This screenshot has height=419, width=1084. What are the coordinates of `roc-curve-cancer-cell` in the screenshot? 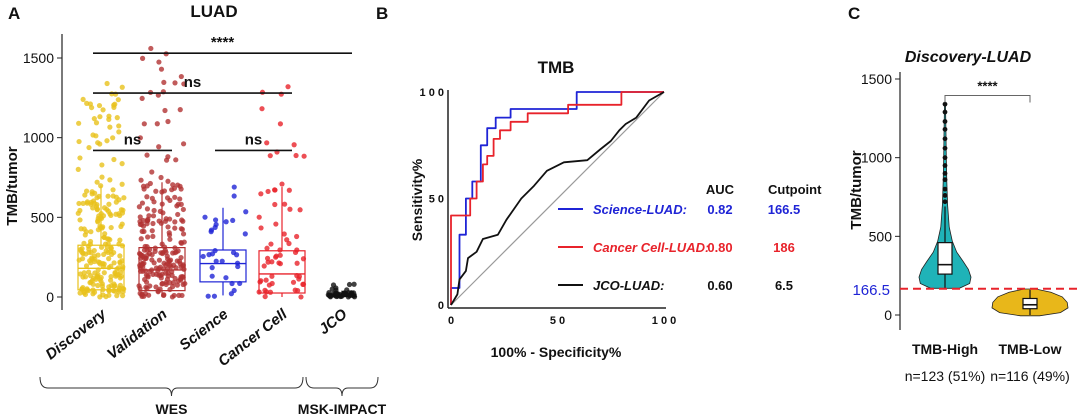 It's located at (557, 198).